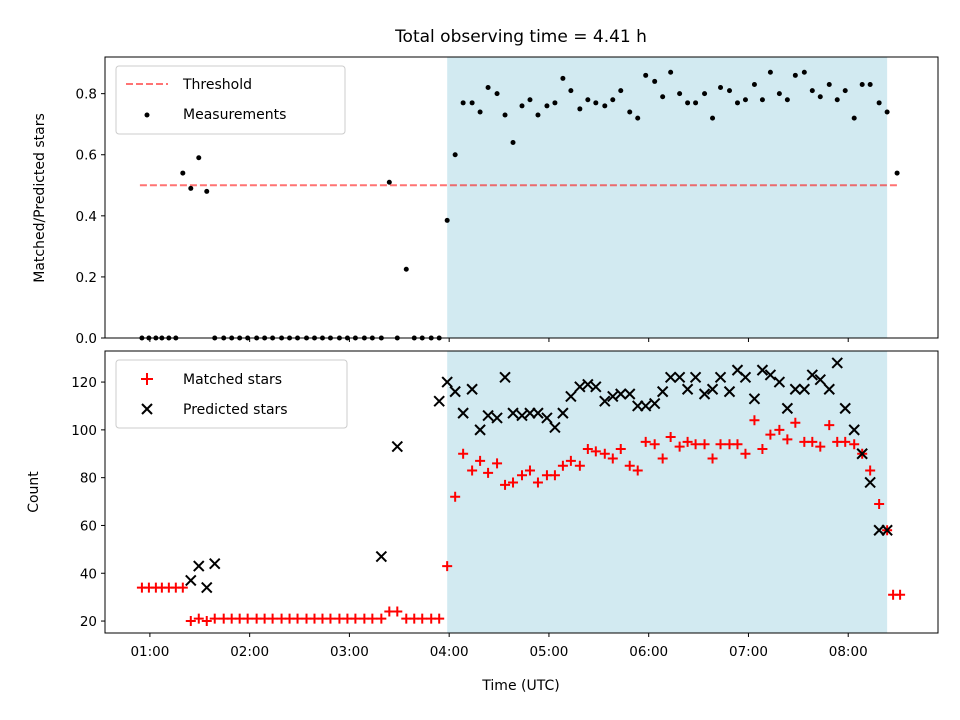  I want to click on top-y-axis-label: Matched/Predicted stars, so click(40, 198).